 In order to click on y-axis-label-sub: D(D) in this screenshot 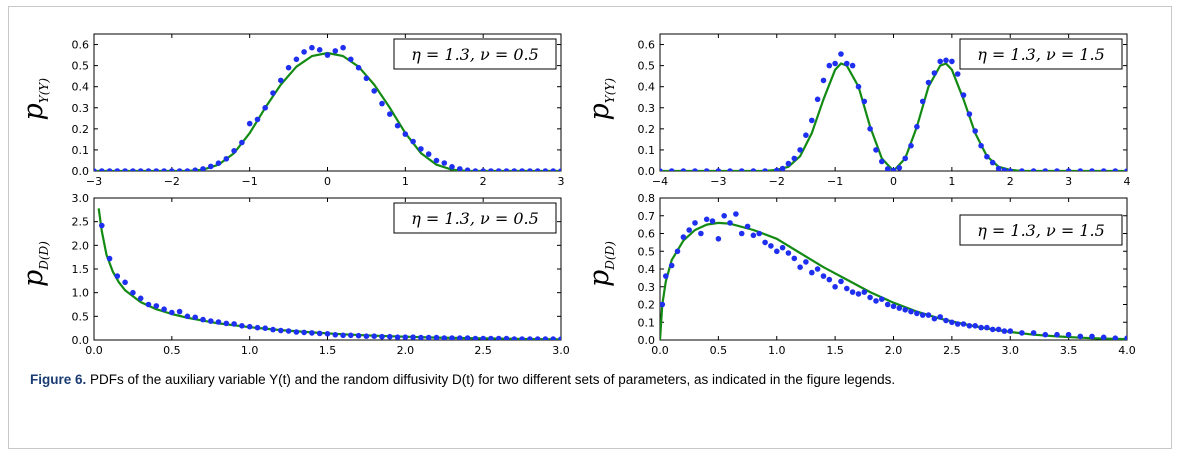, I will do `click(610, 256)`.